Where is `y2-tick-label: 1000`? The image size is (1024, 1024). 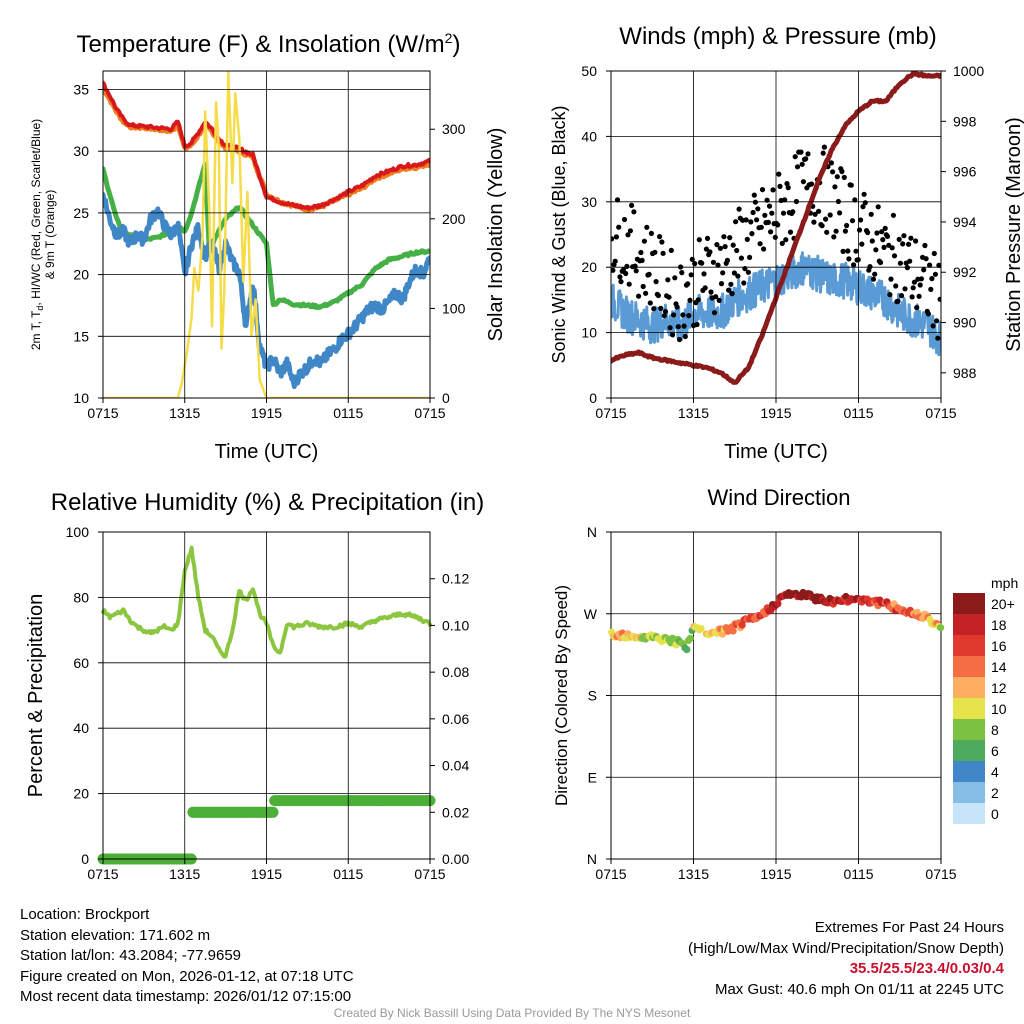 y2-tick-label: 1000 is located at coordinates (968, 71).